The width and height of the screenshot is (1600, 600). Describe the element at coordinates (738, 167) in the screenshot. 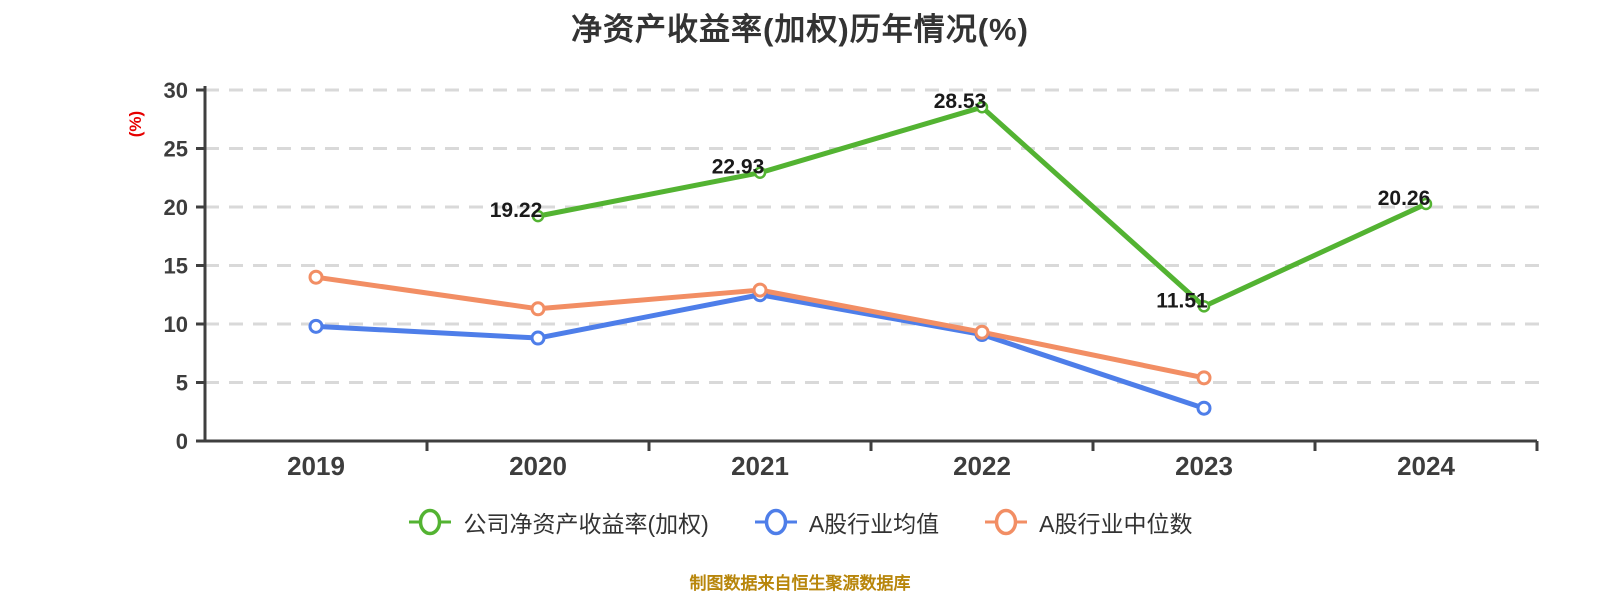

I see `data-point-label: 22.93` at that location.